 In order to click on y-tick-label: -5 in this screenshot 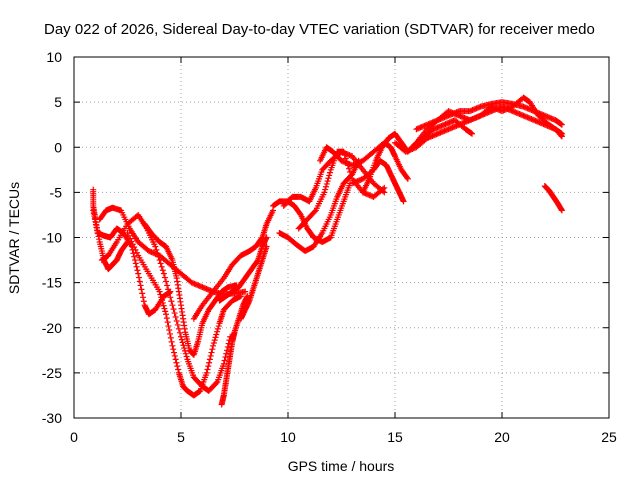, I will do `click(56, 192)`.